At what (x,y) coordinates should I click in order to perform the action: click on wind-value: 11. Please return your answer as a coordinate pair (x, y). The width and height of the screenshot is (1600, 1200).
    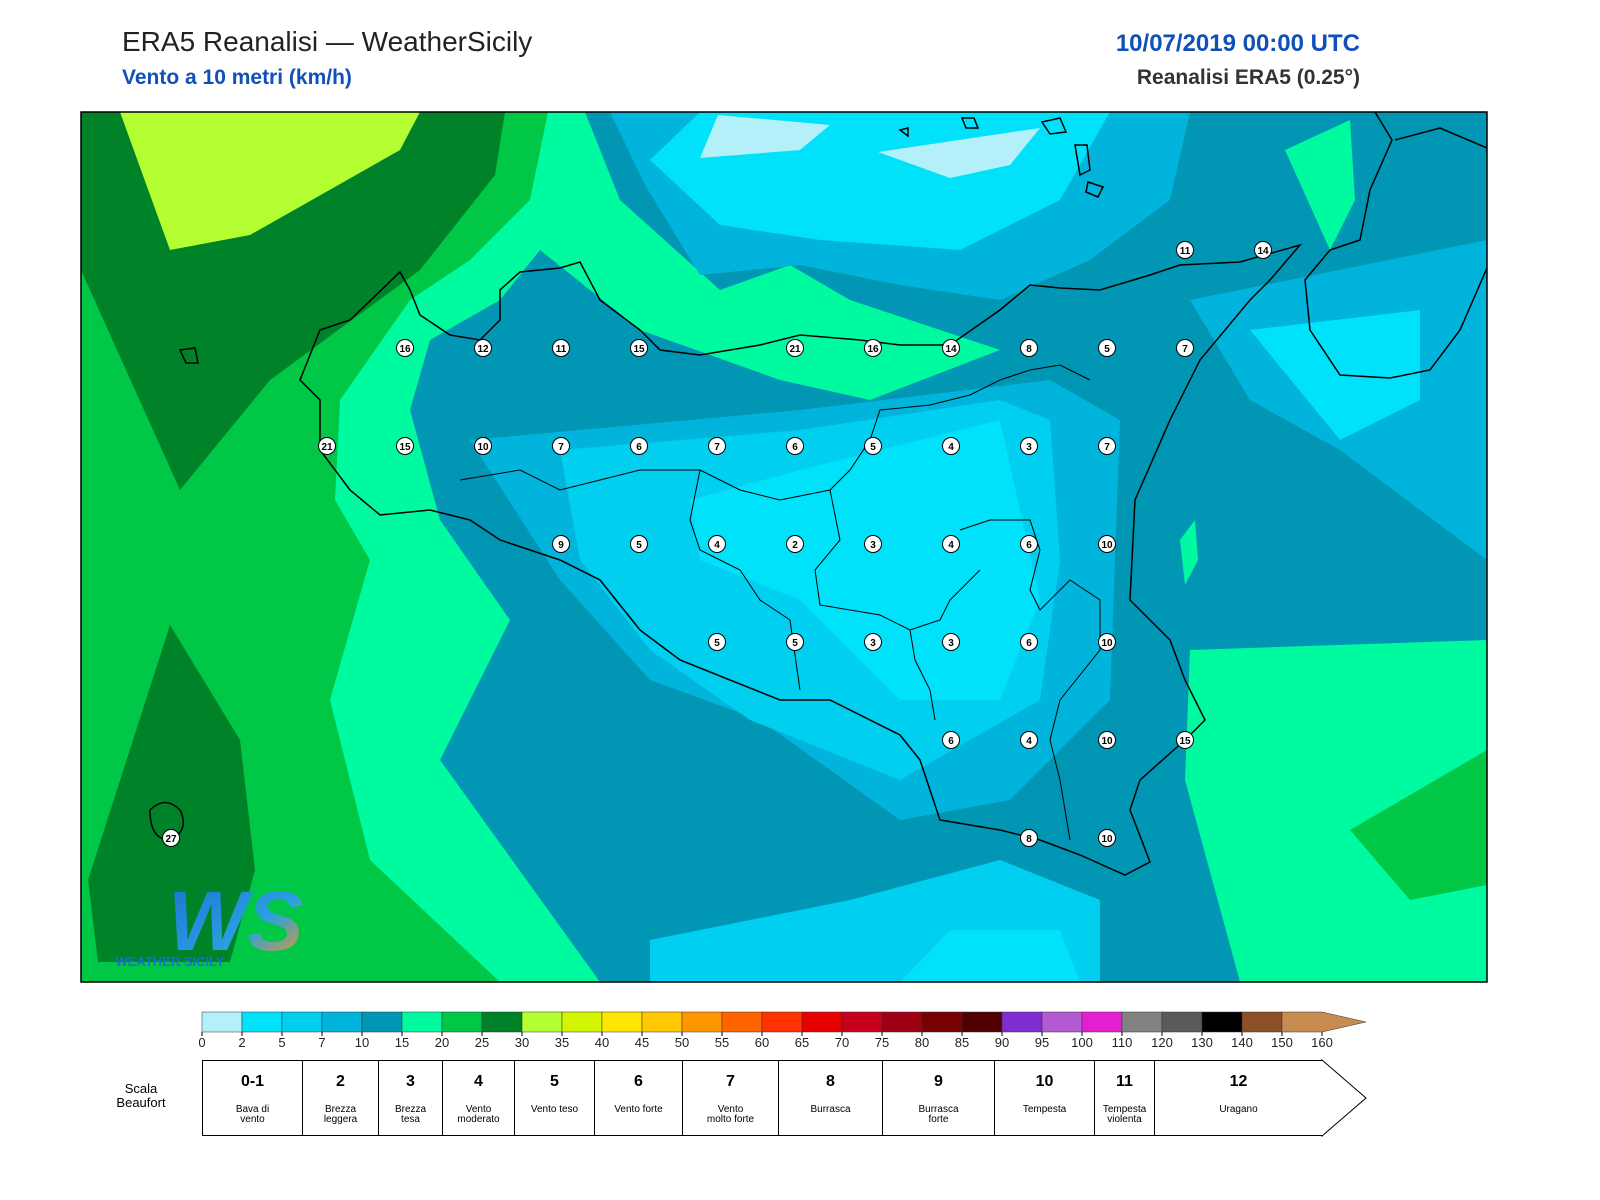
    Looking at the image, I should click on (561, 349).